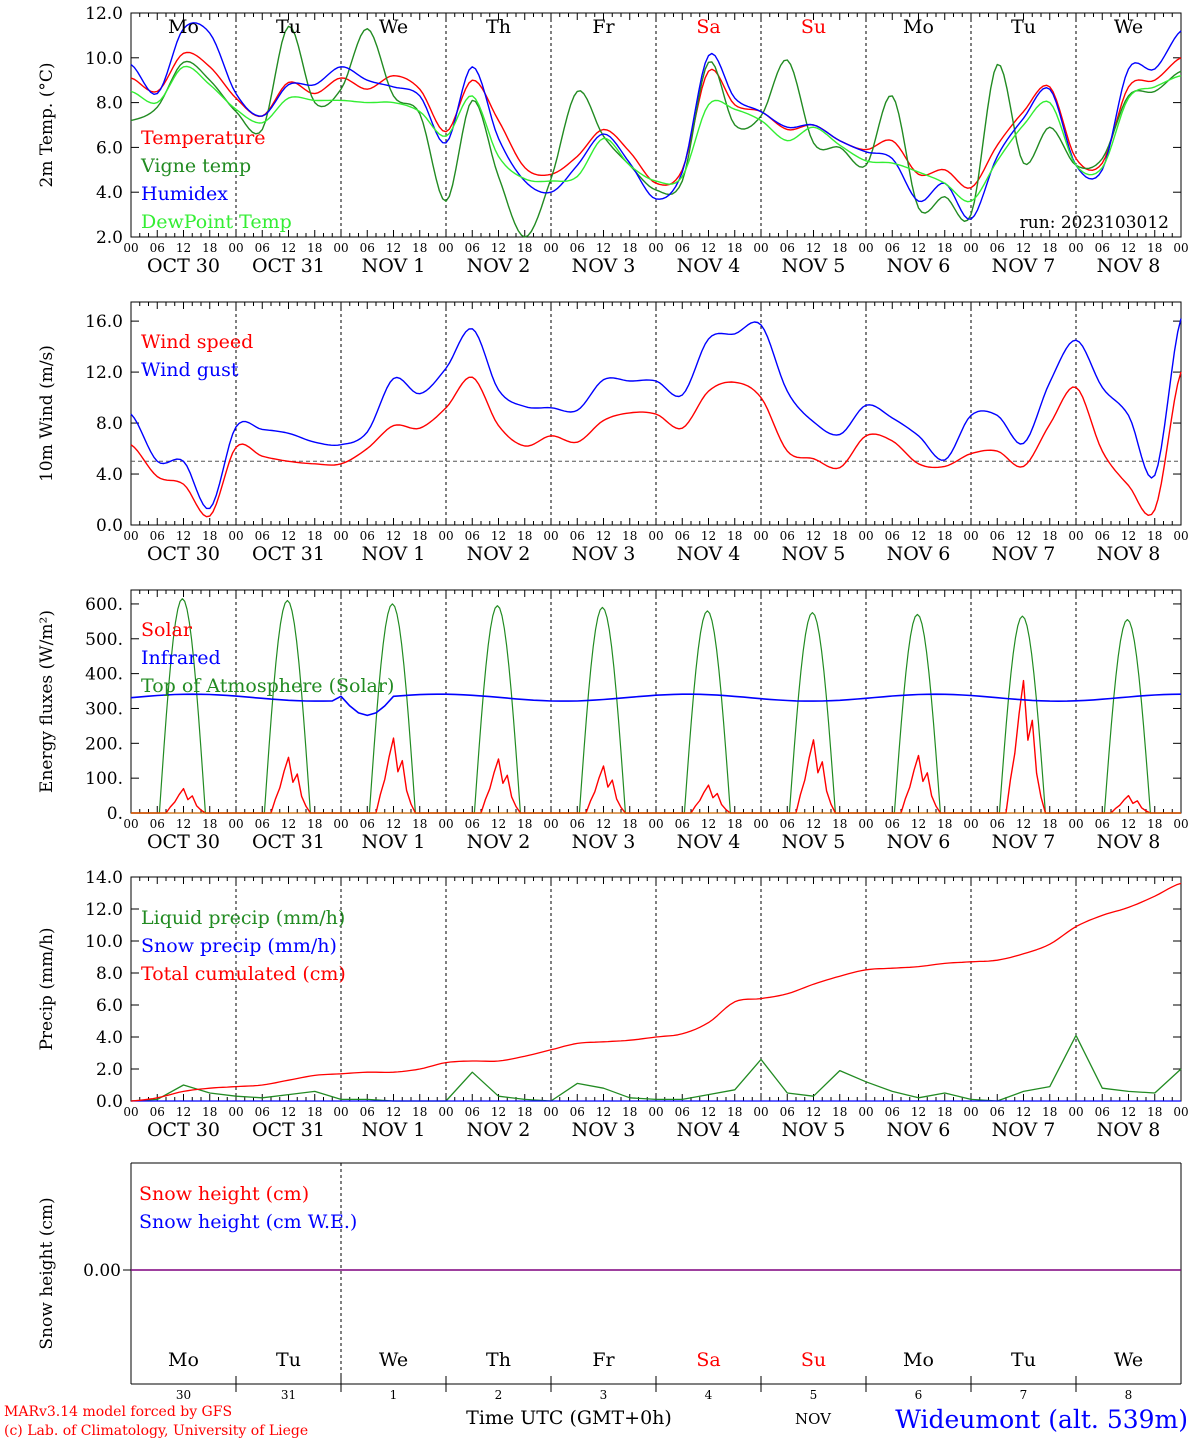  Describe the element at coordinates (109, 1102) in the screenshot. I see `precip-panel-y-tick-label: 0.0` at that location.